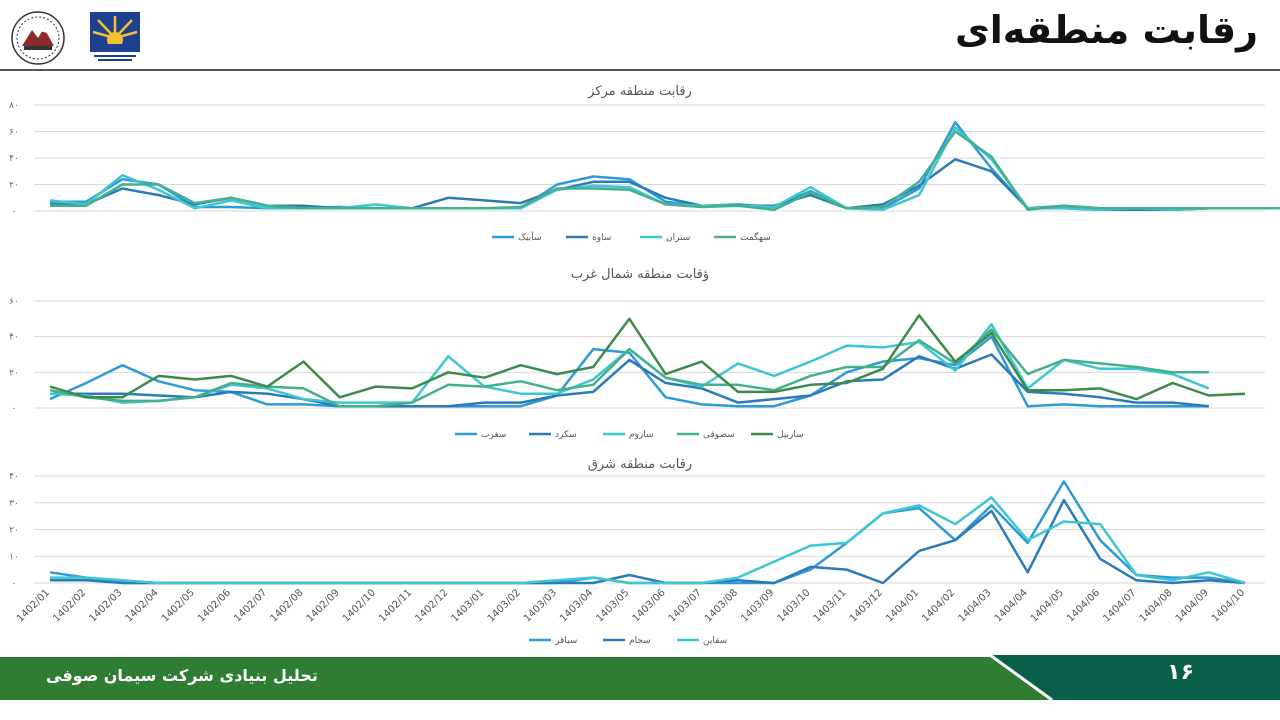  Describe the element at coordinates (493, 435) in the screenshot. I see `legend-label: سغرب` at that location.